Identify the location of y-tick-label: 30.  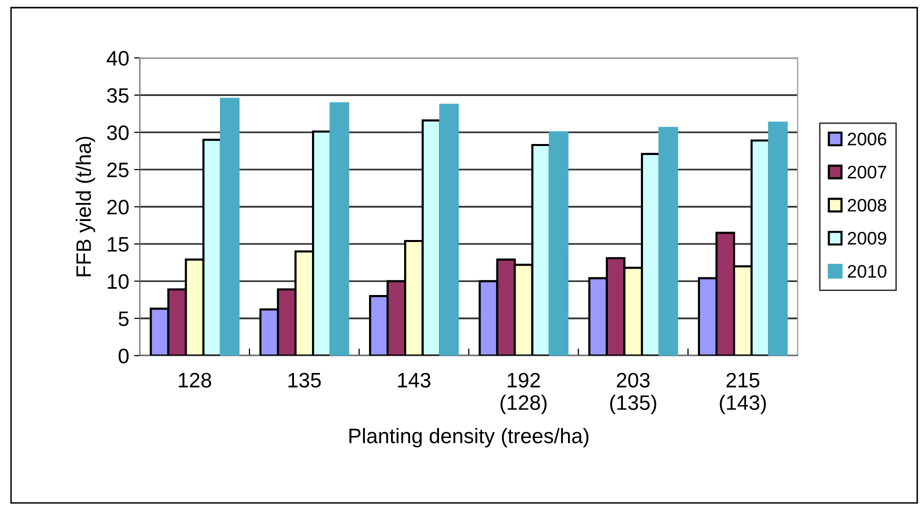
(118, 132).